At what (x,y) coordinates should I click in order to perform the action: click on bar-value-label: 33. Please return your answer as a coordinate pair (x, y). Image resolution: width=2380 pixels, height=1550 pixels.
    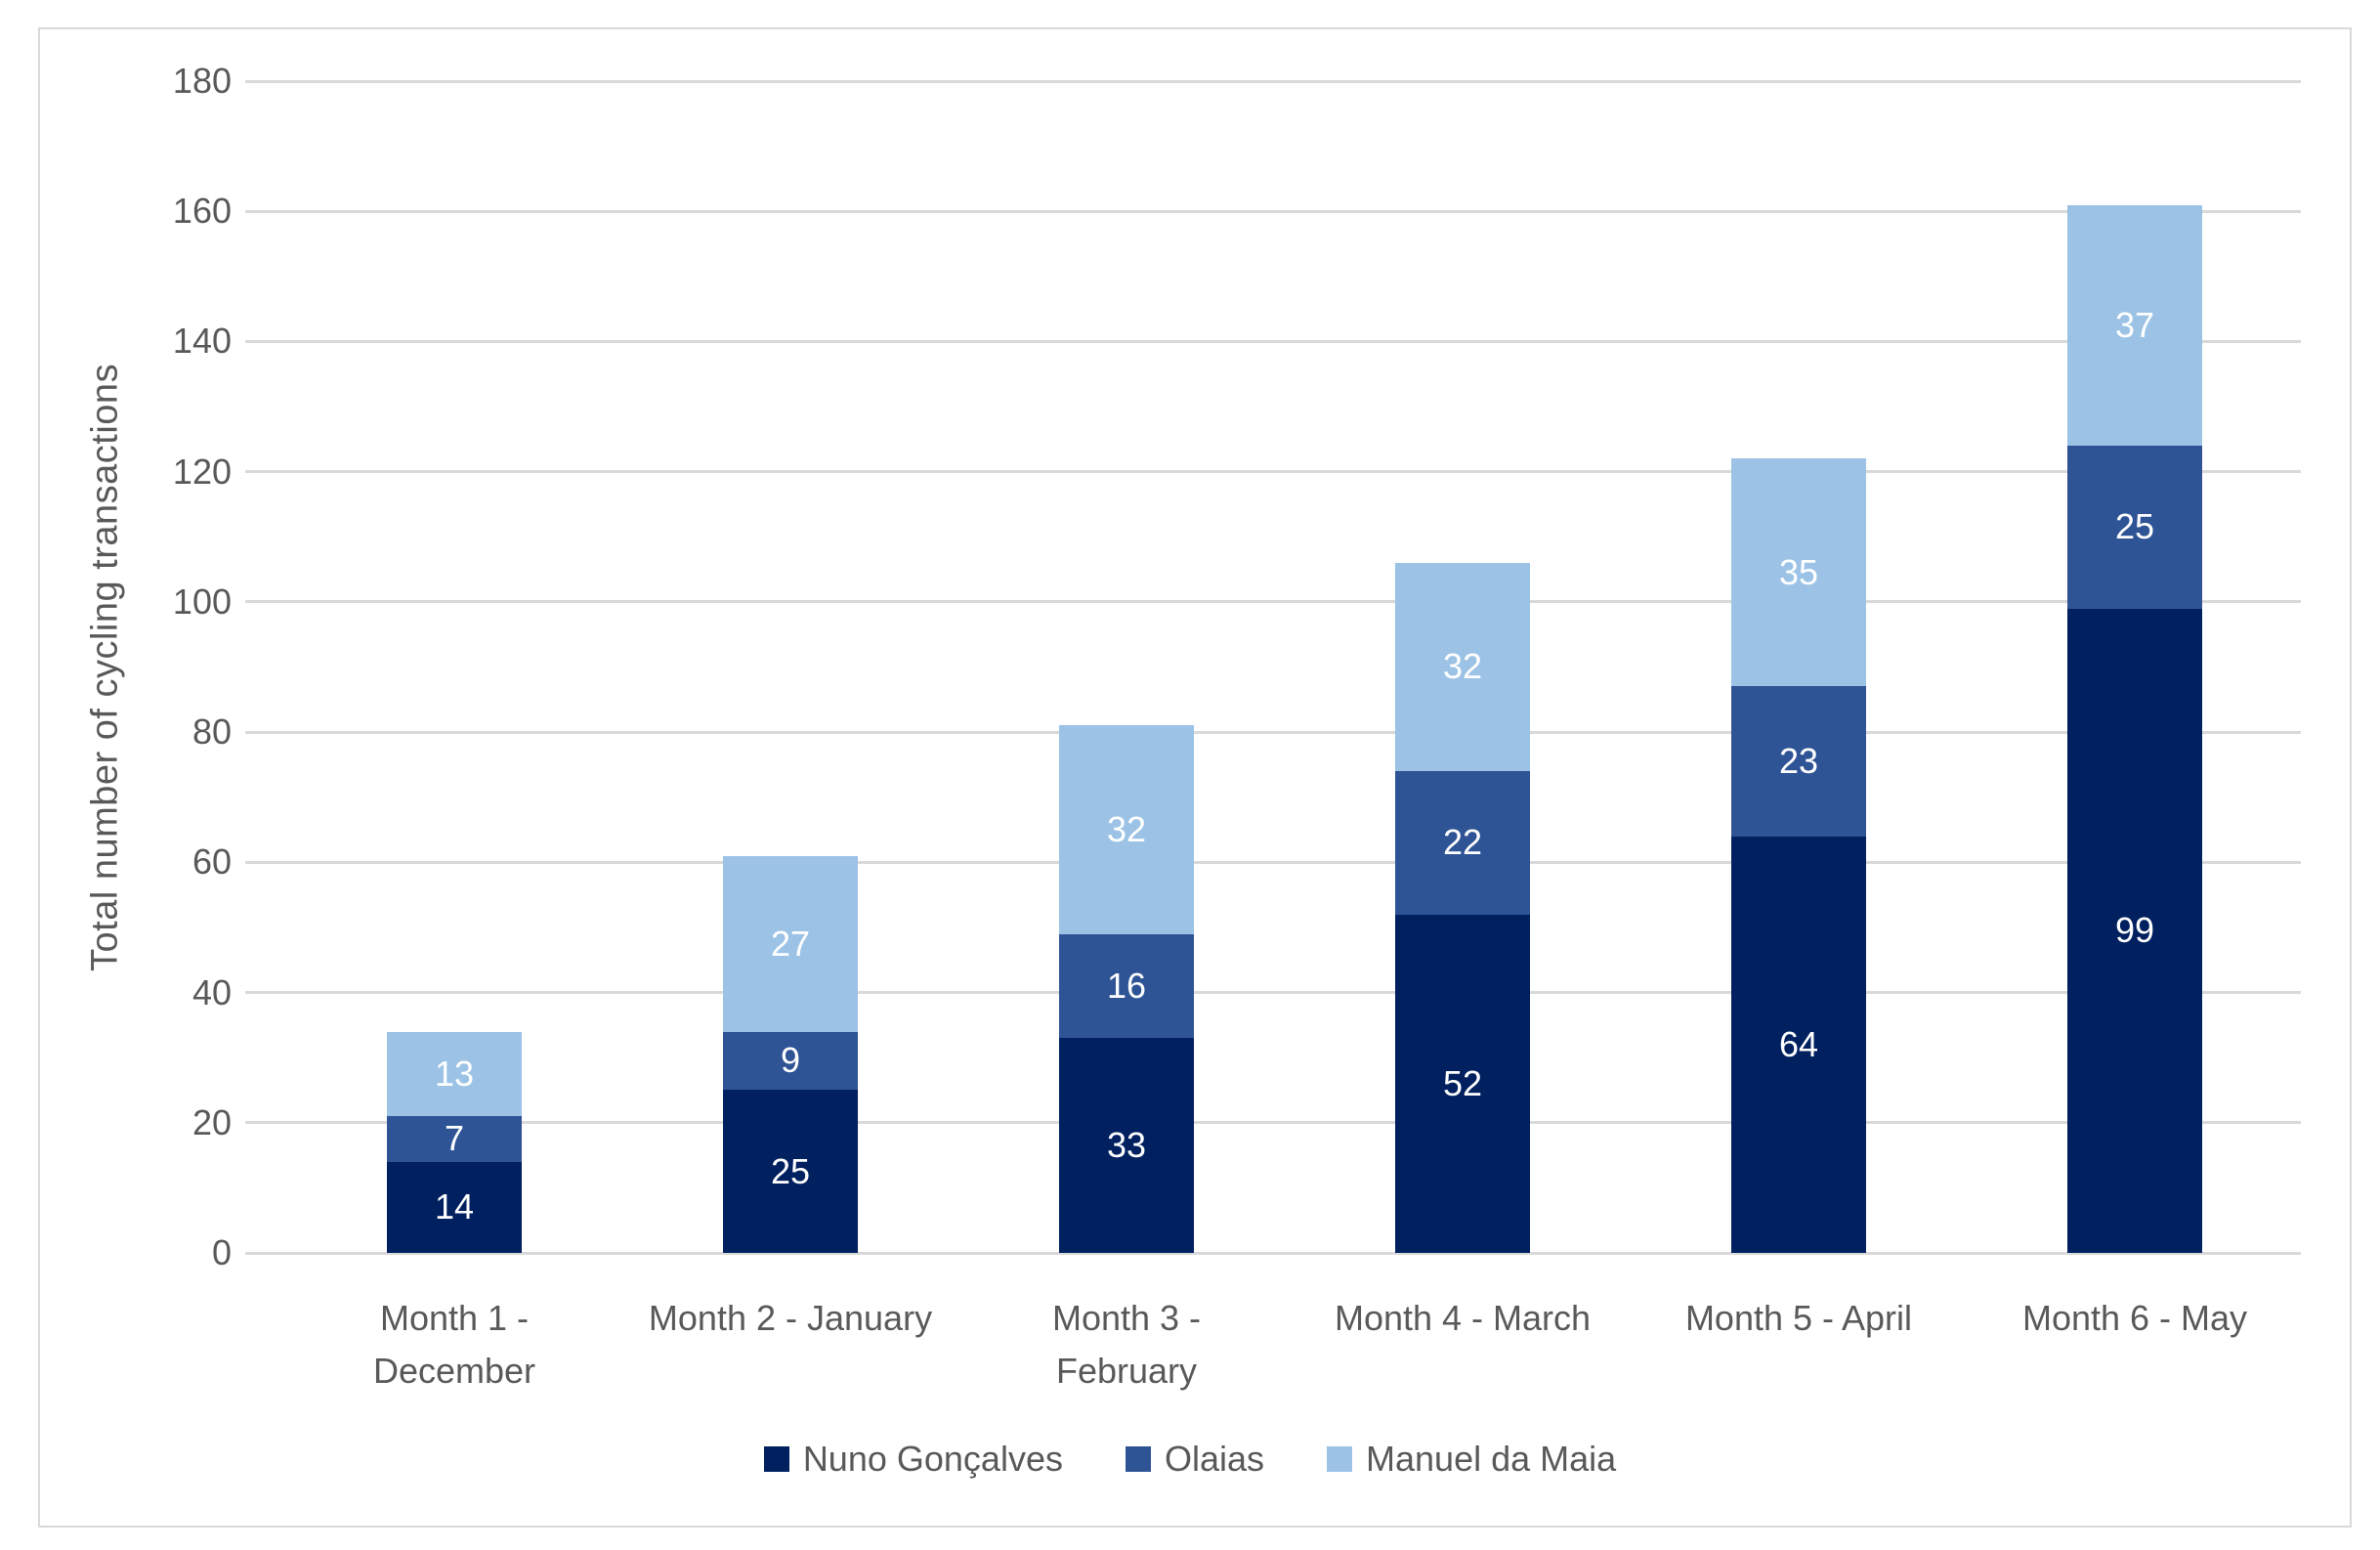
    Looking at the image, I should click on (1126, 1145).